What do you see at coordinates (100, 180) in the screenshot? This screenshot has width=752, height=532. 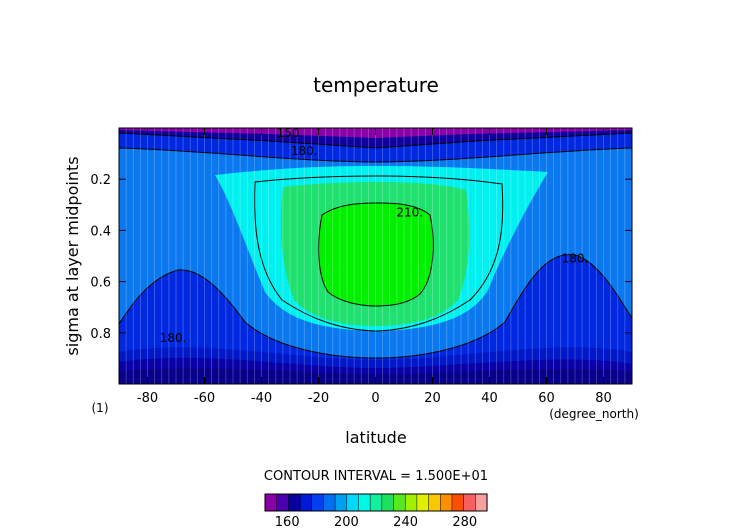 I see `y-tick-label: 0.2` at bounding box center [100, 180].